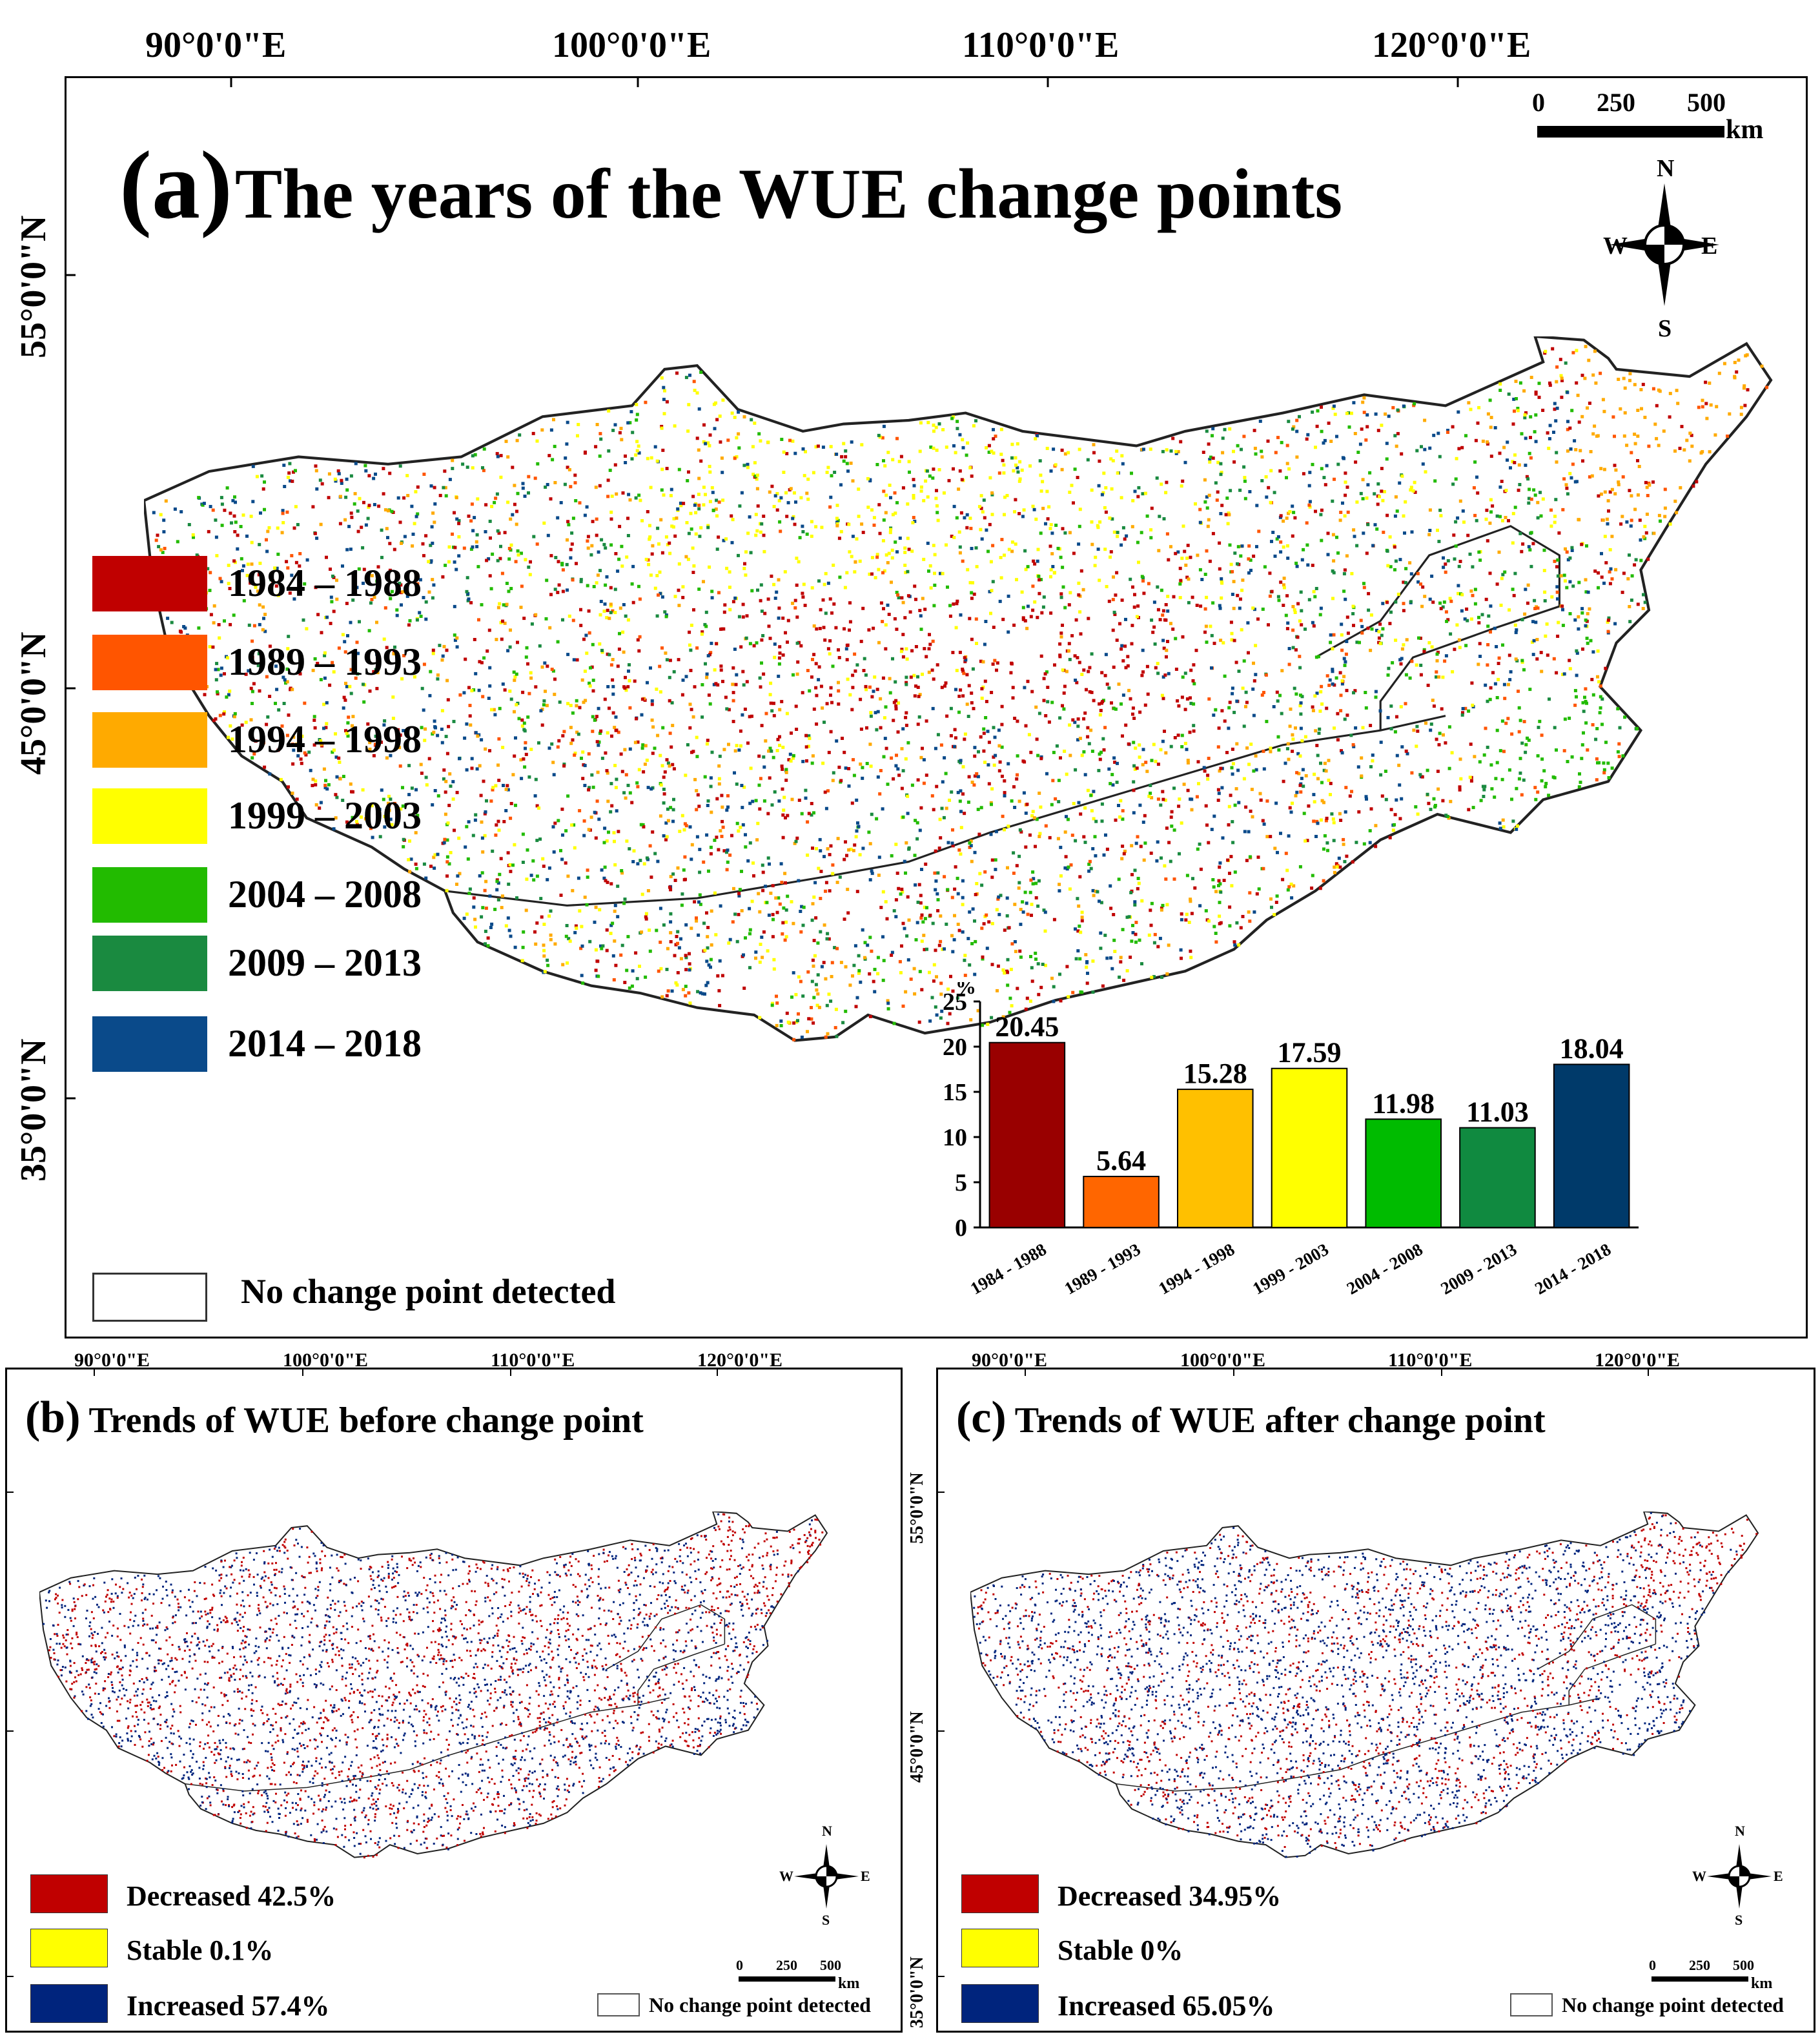  What do you see at coordinates (1497, 1112) in the screenshot?
I see `chart-value-label-5: 11.03` at bounding box center [1497, 1112].